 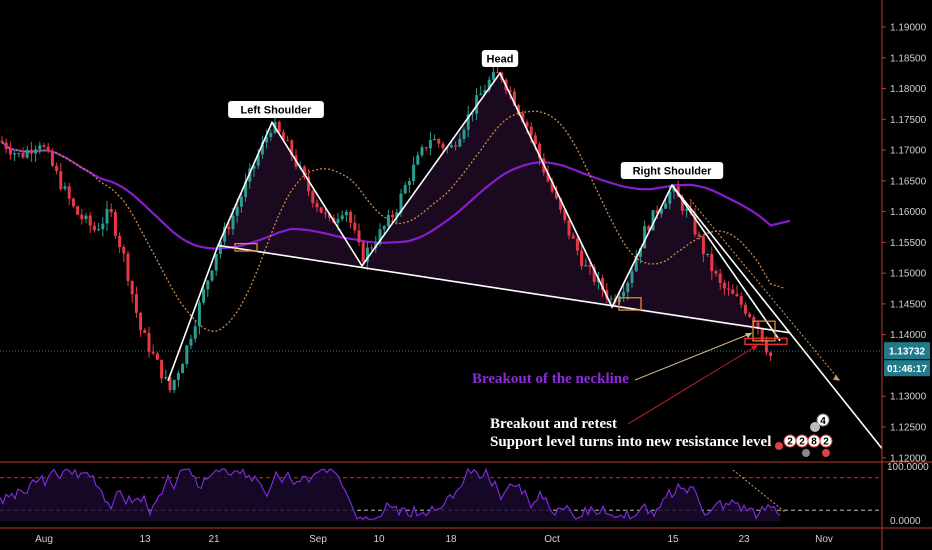 What do you see at coordinates (908, 428) in the screenshot?
I see `y-tick-label: 1.12500` at bounding box center [908, 428].